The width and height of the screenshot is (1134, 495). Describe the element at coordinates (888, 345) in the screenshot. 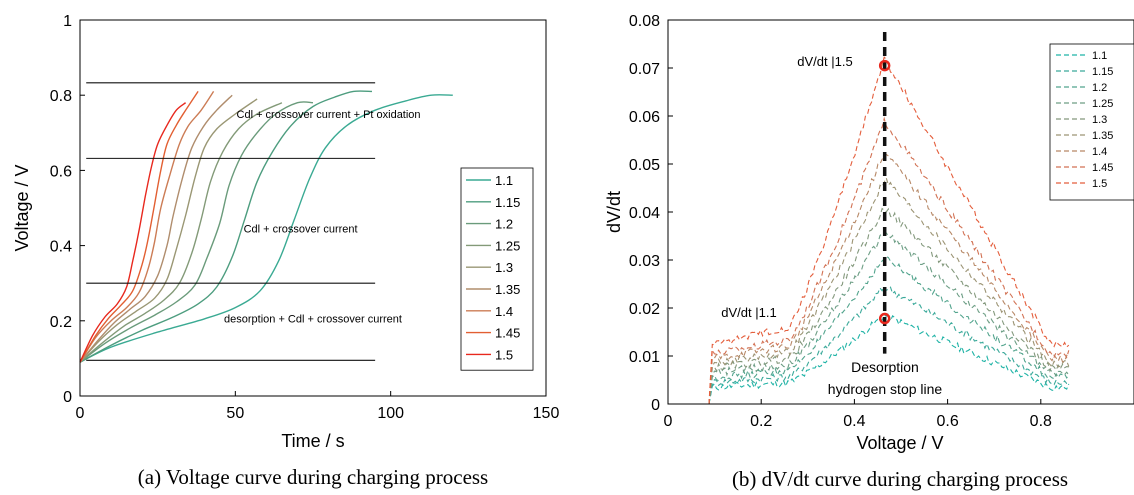

I see `chart-b-series-line-1.15` at that location.